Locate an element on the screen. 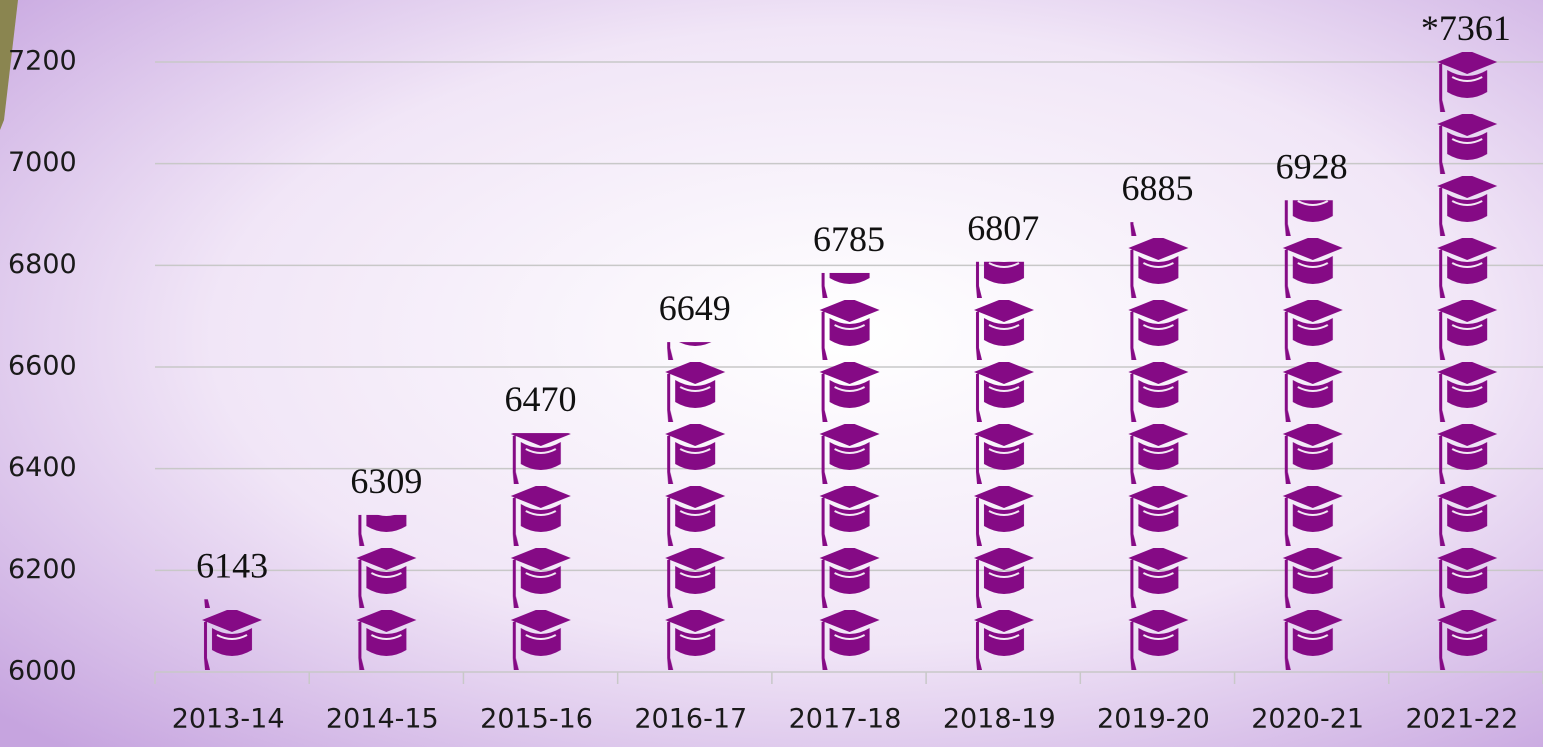  x-tick-label: 2018-19 is located at coordinates (999, 719).